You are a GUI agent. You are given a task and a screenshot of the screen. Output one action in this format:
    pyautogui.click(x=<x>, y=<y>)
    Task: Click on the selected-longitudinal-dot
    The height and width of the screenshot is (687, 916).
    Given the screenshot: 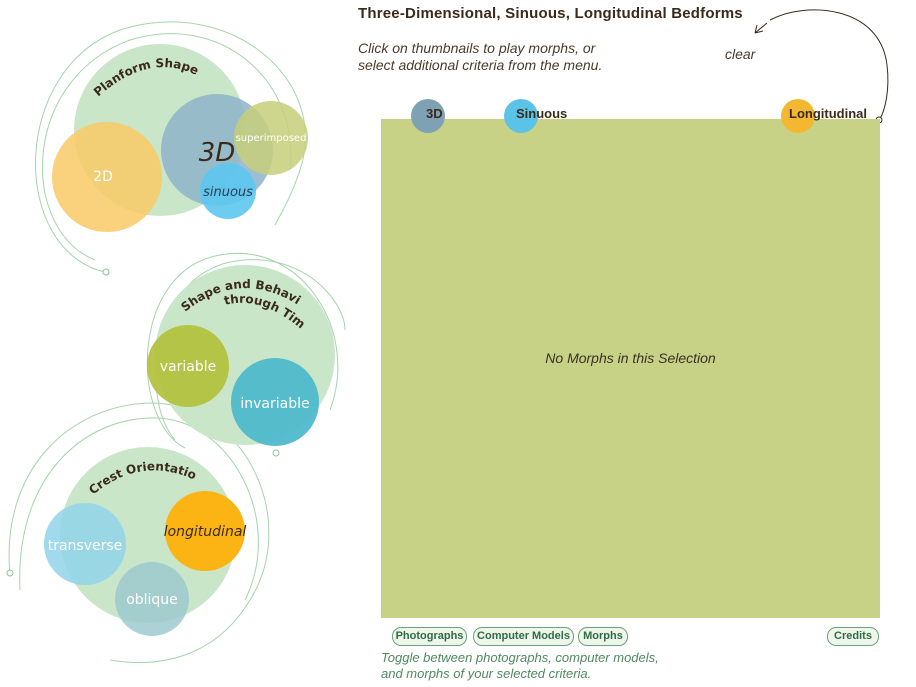 What is the action you would take?
    pyautogui.click(x=798, y=116)
    